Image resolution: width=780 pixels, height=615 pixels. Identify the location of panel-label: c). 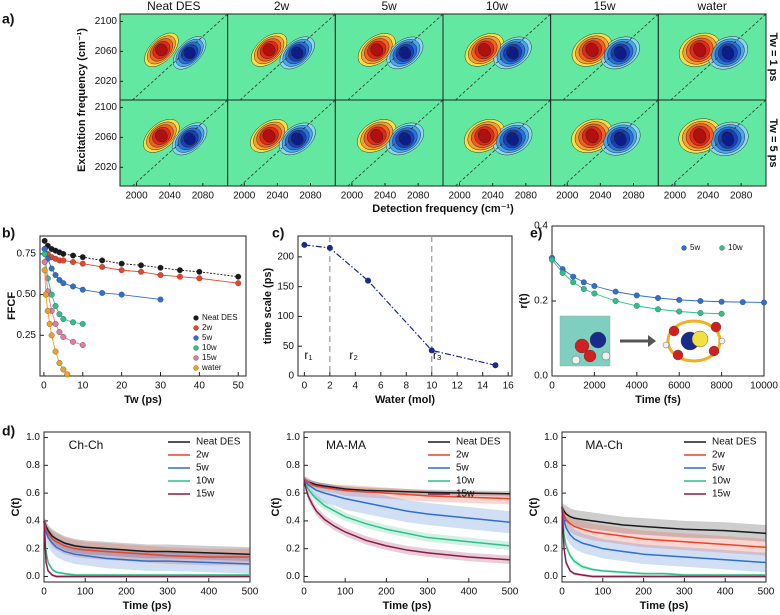
(278, 233).